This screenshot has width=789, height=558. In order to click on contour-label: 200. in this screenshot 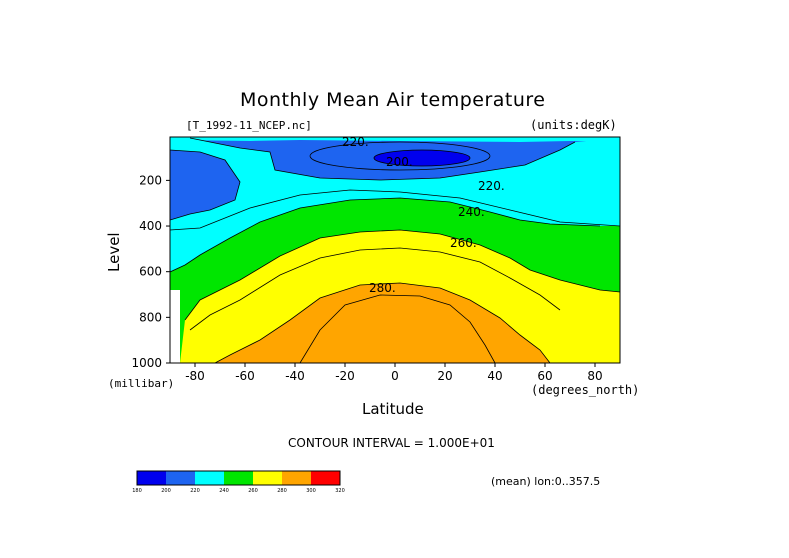, I will do `click(399, 162)`.